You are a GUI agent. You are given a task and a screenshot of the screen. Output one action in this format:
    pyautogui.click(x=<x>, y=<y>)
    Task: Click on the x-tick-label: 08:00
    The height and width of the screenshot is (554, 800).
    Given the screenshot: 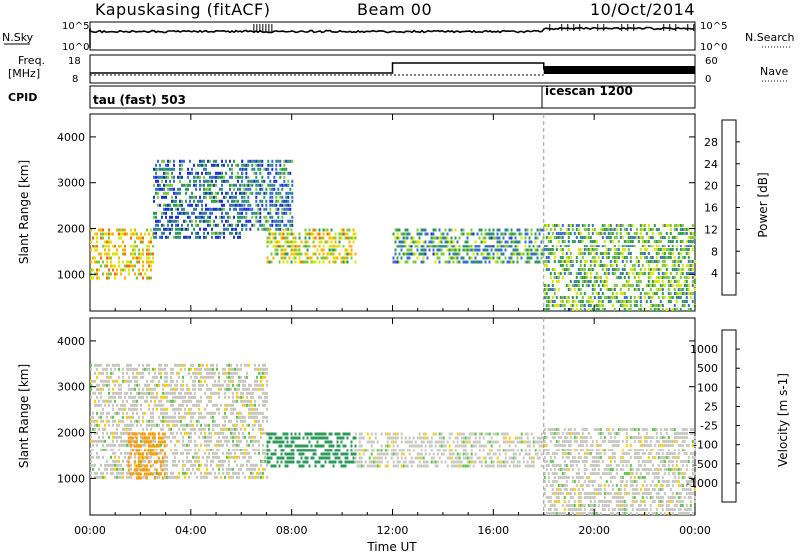 What is the action you would take?
    pyautogui.click(x=292, y=530)
    